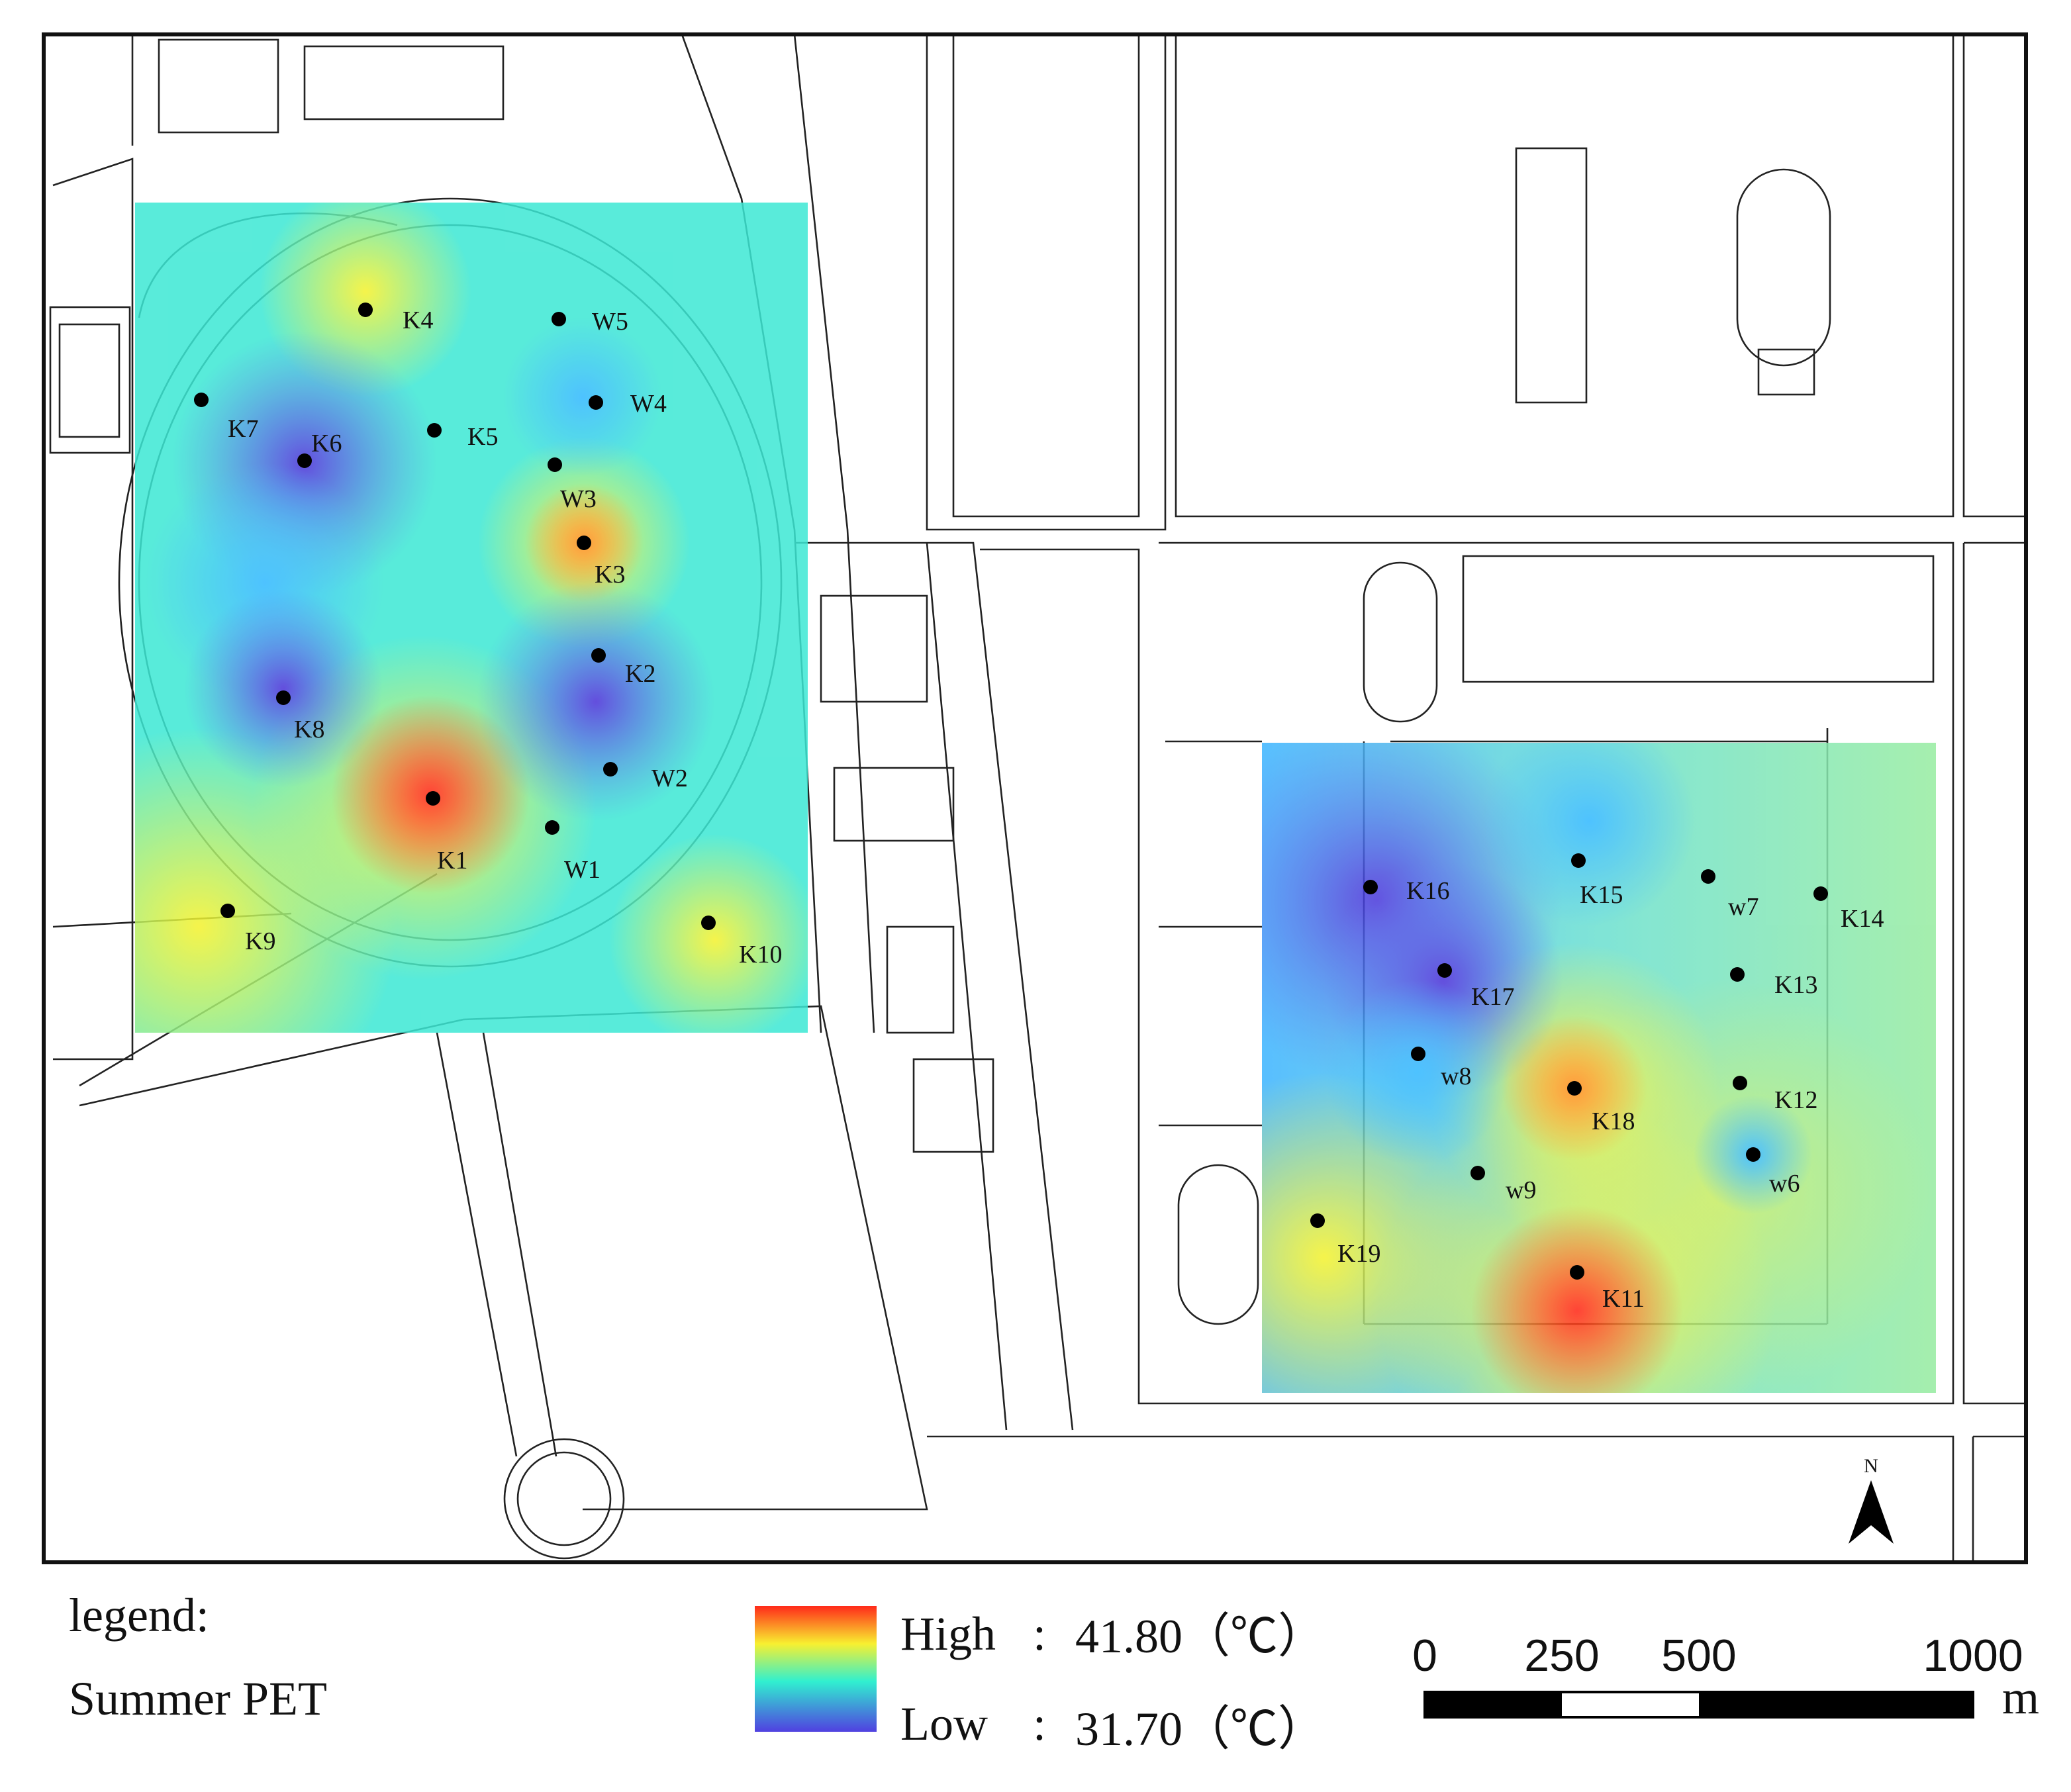 This screenshot has height=1792, width=2071. I want to click on high-label: High, so click(948, 1633).